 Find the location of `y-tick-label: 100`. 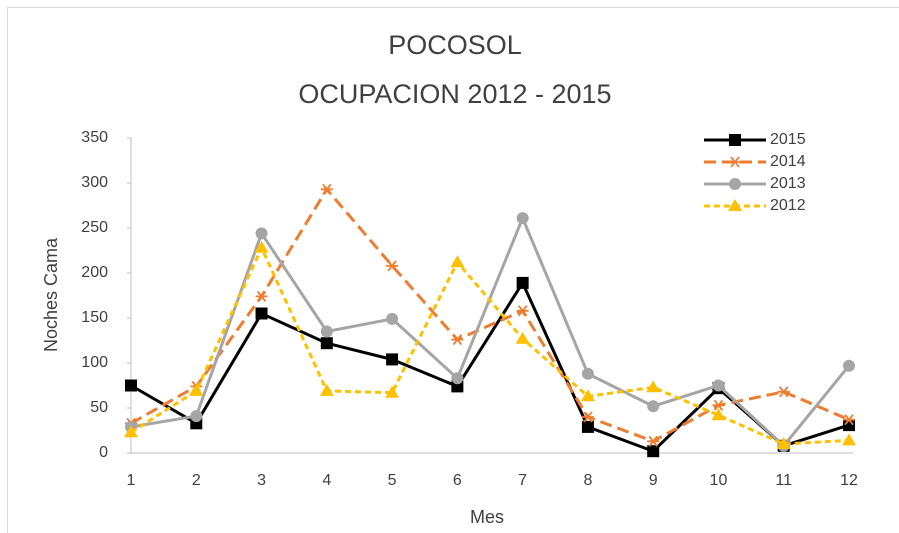

y-tick-label: 100 is located at coordinates (94, 362).